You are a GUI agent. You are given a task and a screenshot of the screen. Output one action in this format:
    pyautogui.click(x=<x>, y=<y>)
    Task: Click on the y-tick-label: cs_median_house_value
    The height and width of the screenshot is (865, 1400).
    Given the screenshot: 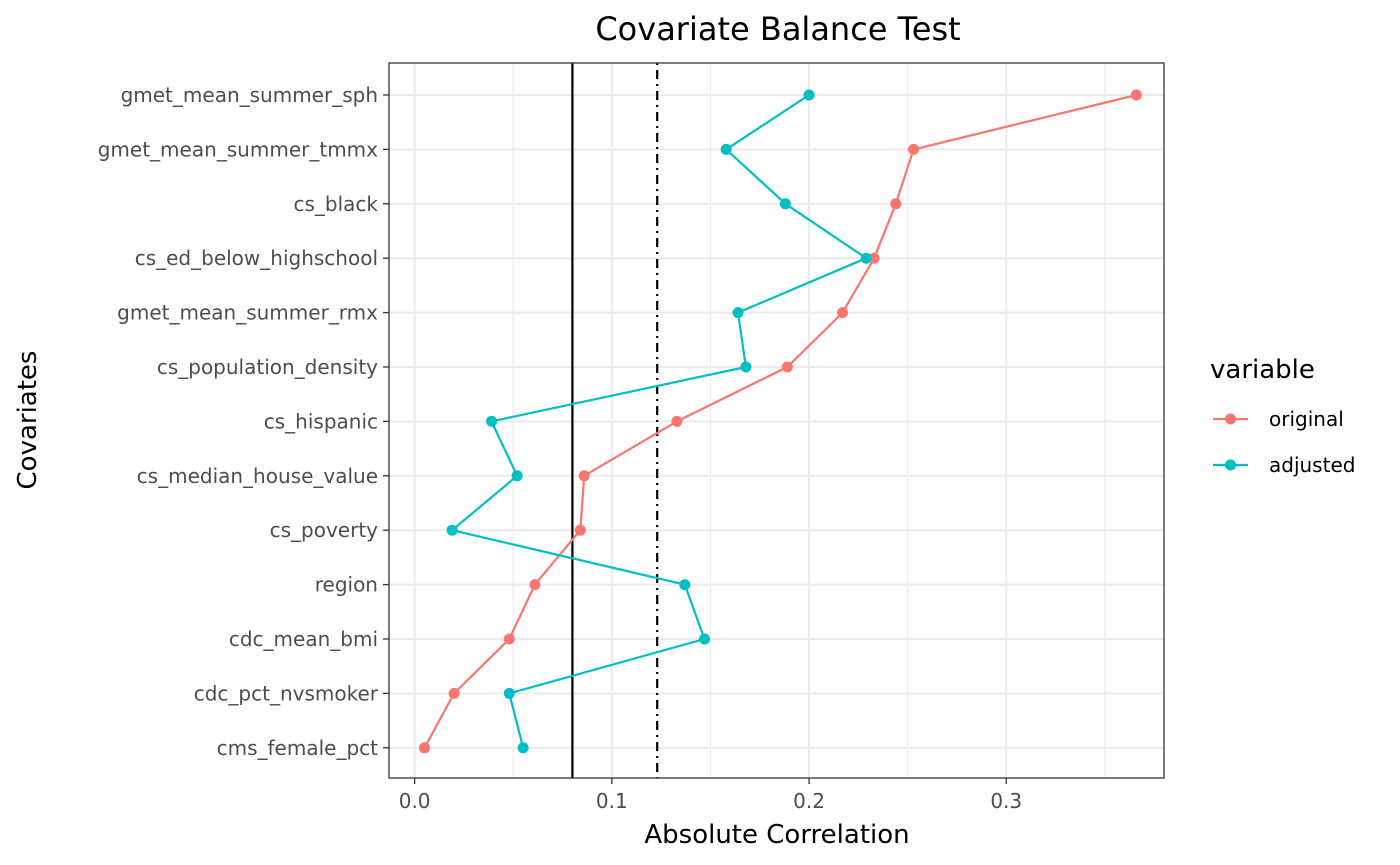 What is the action you would take?
    pyautogui.click(x=257, y=476)
    